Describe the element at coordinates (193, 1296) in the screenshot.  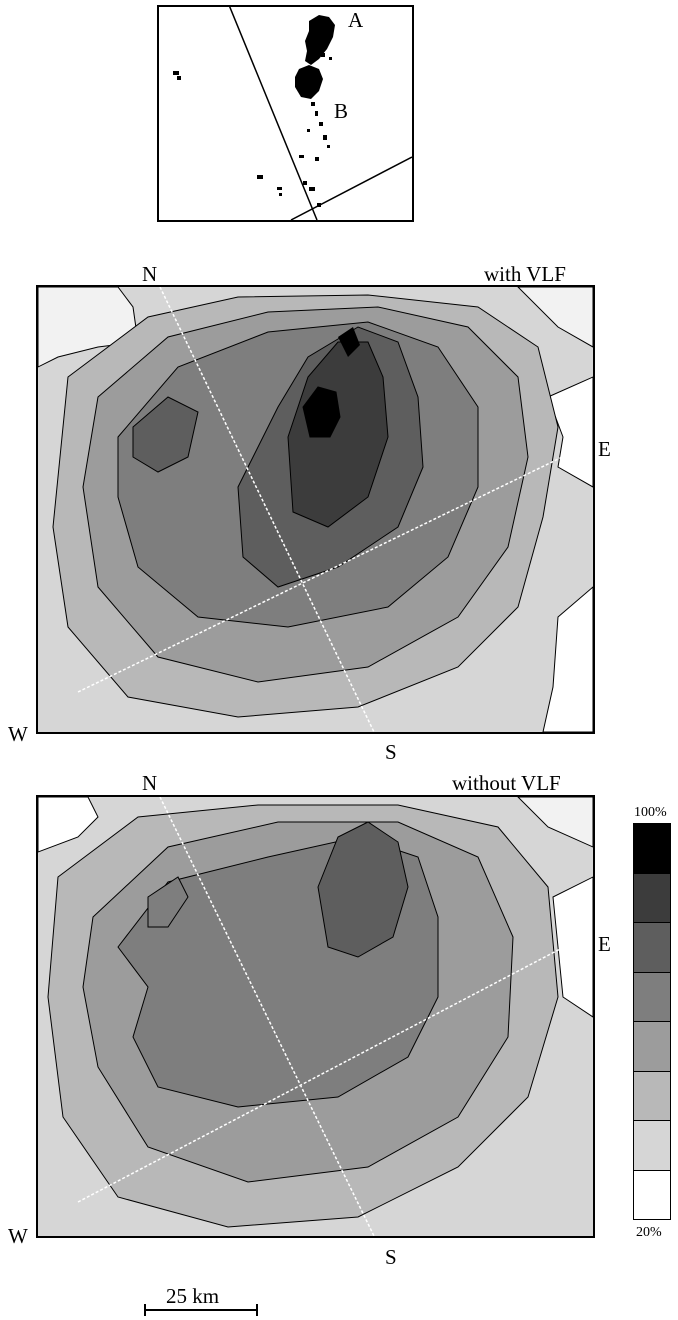
I see `scale-bar-label: 25 km` at that location.